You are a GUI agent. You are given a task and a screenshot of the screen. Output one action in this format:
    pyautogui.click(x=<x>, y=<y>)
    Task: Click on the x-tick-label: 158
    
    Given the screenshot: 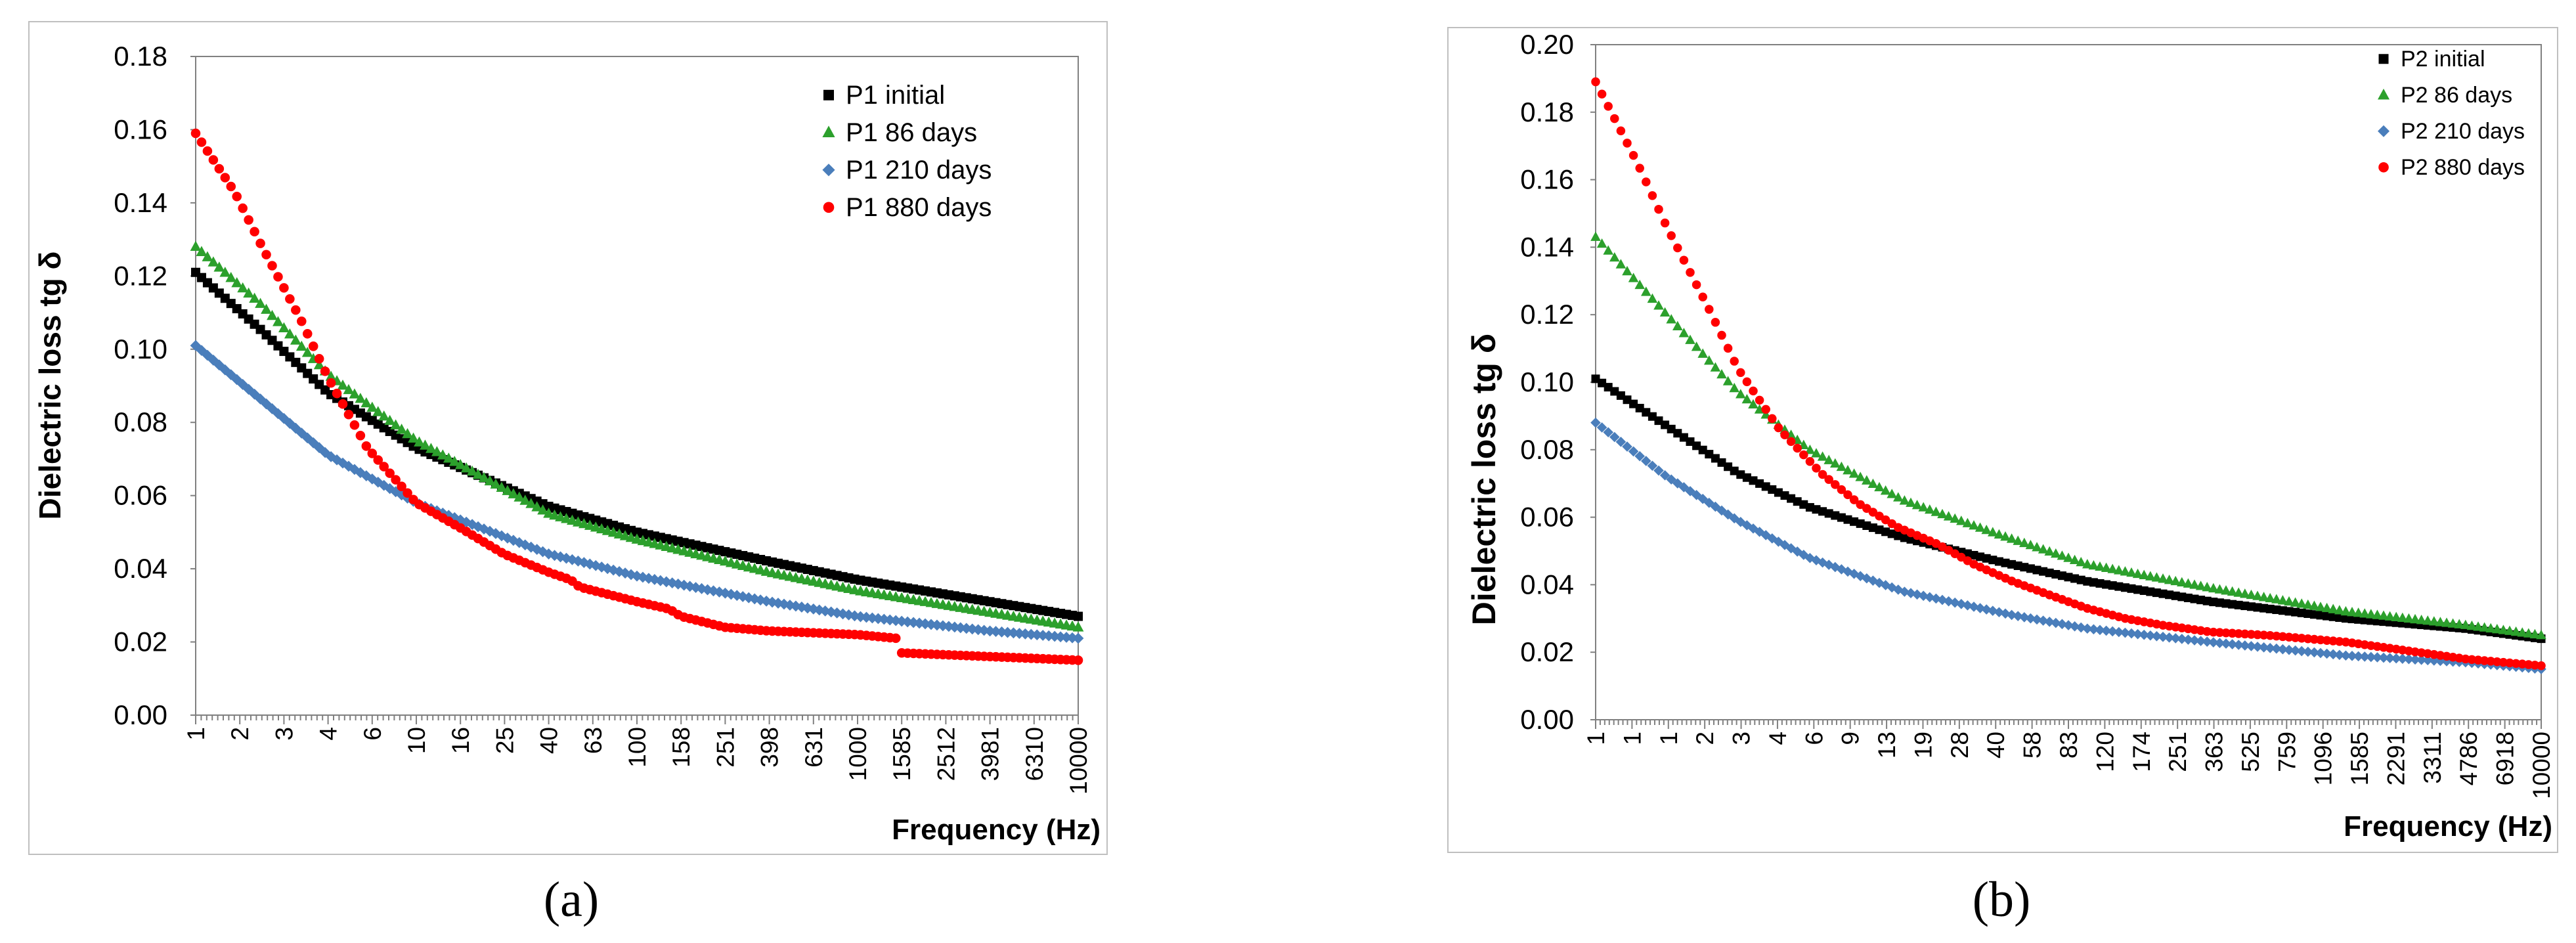 What is the action you would take?
    pyautogui.click(x=682, y=747)
    